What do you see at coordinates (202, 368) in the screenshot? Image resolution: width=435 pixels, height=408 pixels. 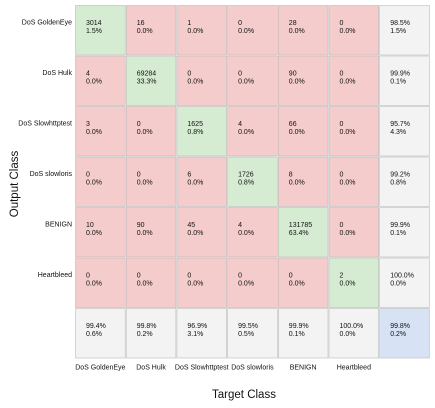 I see `column-label: DoS Slowhttptest` at bounding box center [202, 368].